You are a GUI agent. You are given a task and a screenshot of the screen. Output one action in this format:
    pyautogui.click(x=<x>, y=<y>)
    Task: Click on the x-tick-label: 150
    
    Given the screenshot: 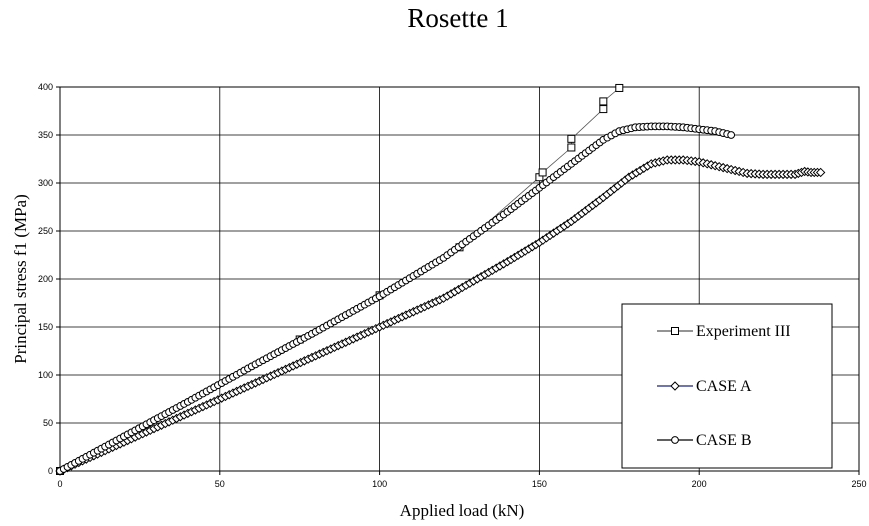 What is the action you would take?
    pyautogui.click(x=539, y=484)
    